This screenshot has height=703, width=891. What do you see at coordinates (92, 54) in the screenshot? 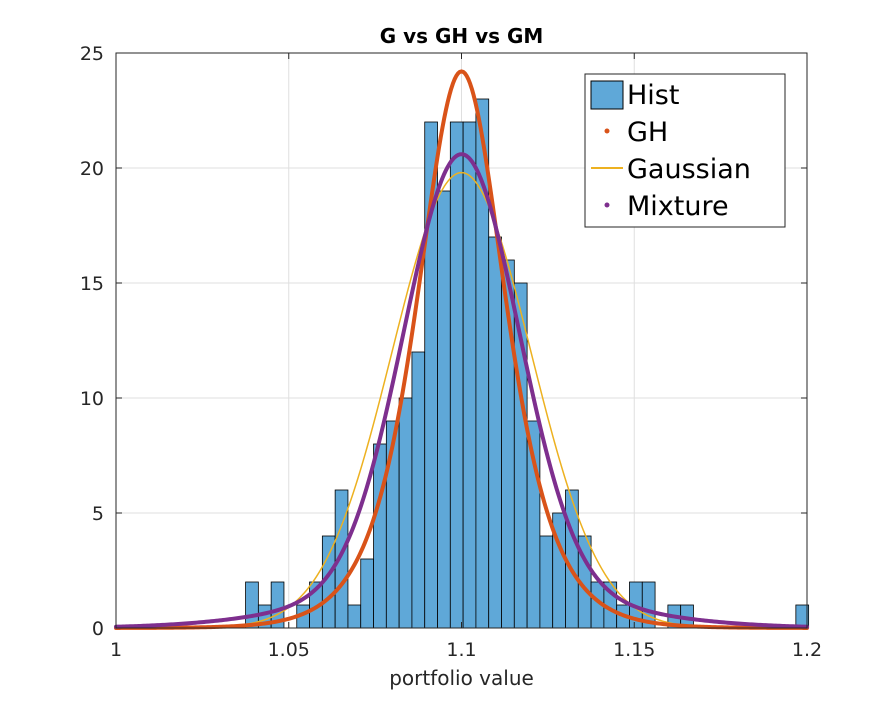
I see `y-tick-label: 25` at bounding box center [92, 54].